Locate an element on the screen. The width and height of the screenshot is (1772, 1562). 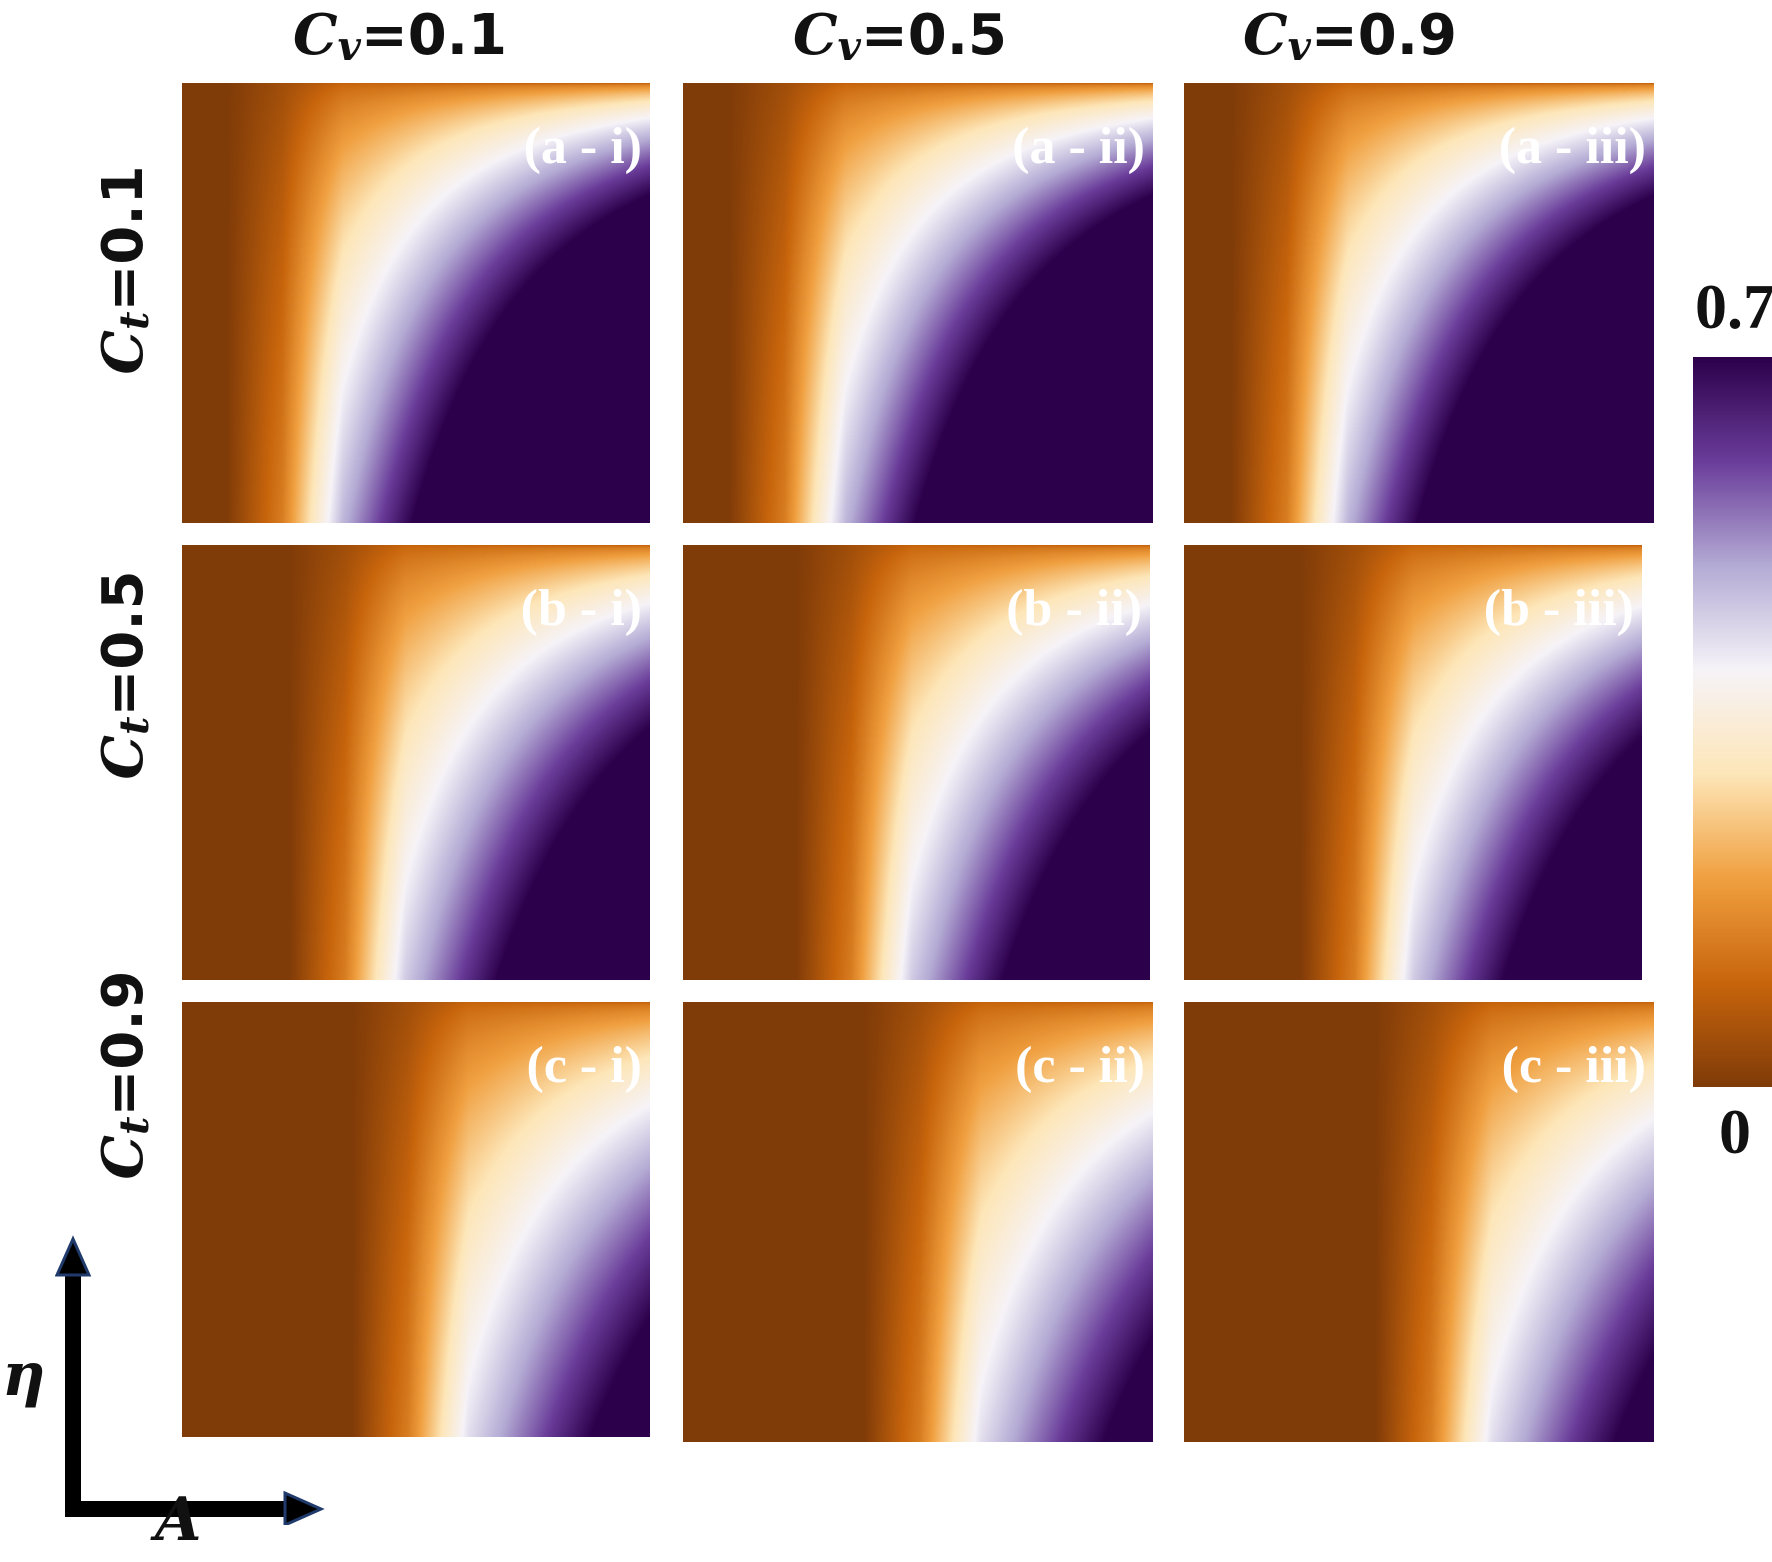
panel-label: (a - i) is located at coordinates (582, 146).